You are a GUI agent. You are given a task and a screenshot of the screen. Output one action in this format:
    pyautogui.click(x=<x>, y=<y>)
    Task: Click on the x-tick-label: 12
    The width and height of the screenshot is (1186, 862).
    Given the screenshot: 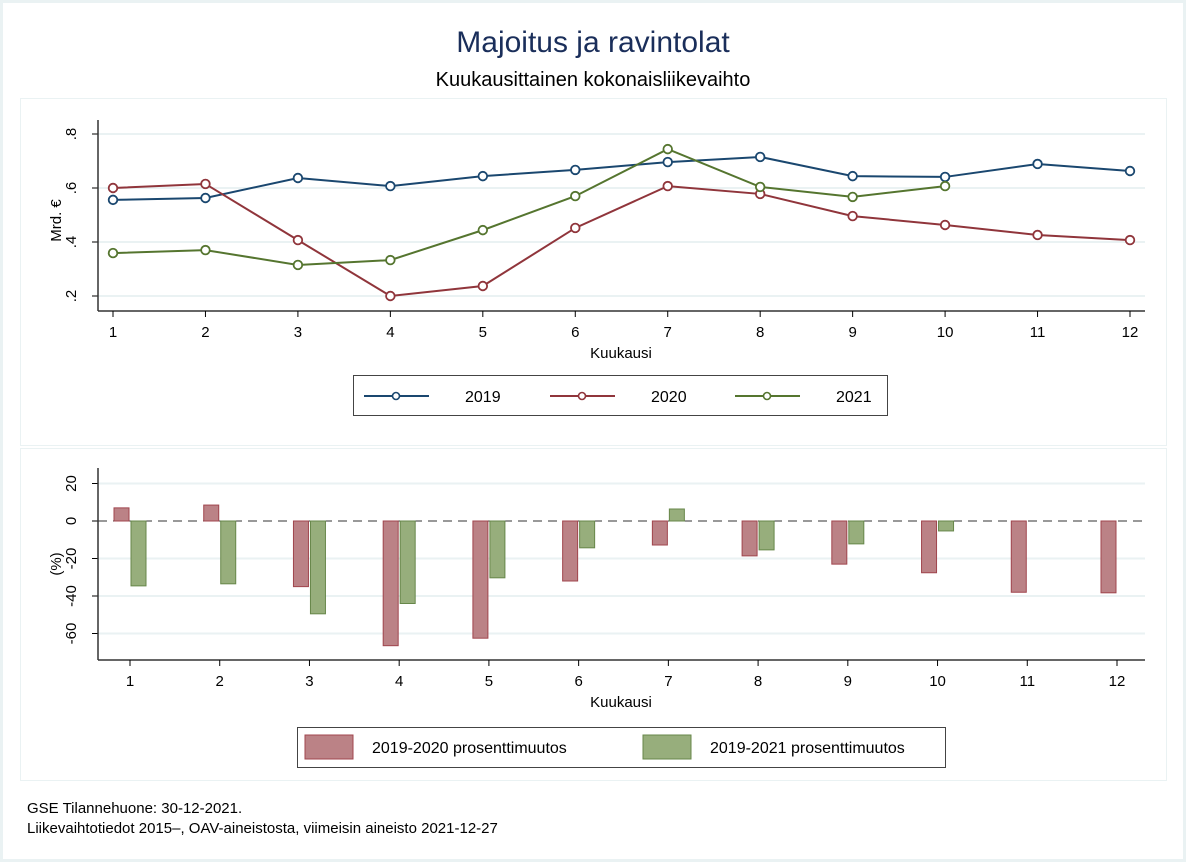 What is the action you would take?
    pyautogui.click(x=1130, y=332)
    